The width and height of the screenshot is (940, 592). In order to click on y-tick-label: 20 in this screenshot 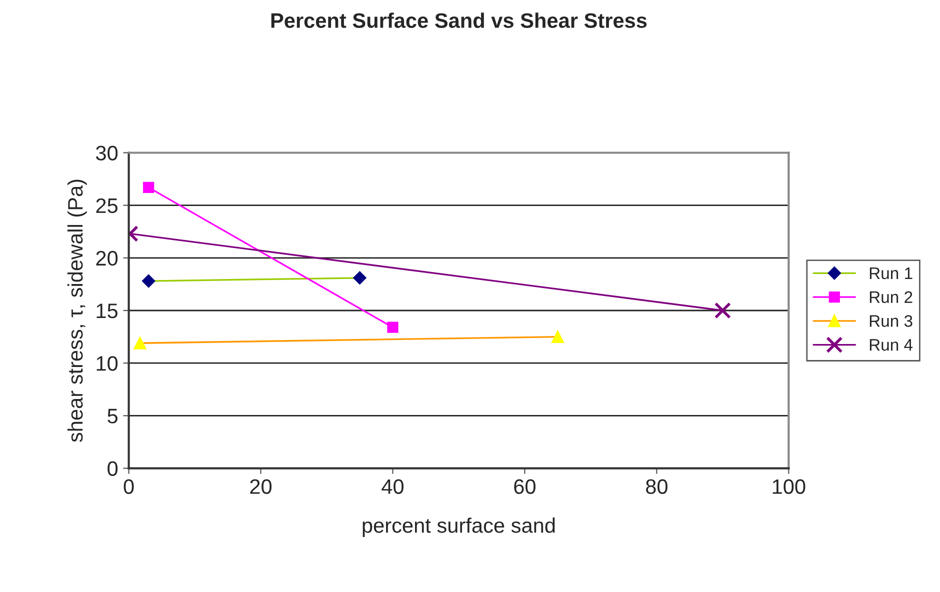, I will do `click(107, 258)`.